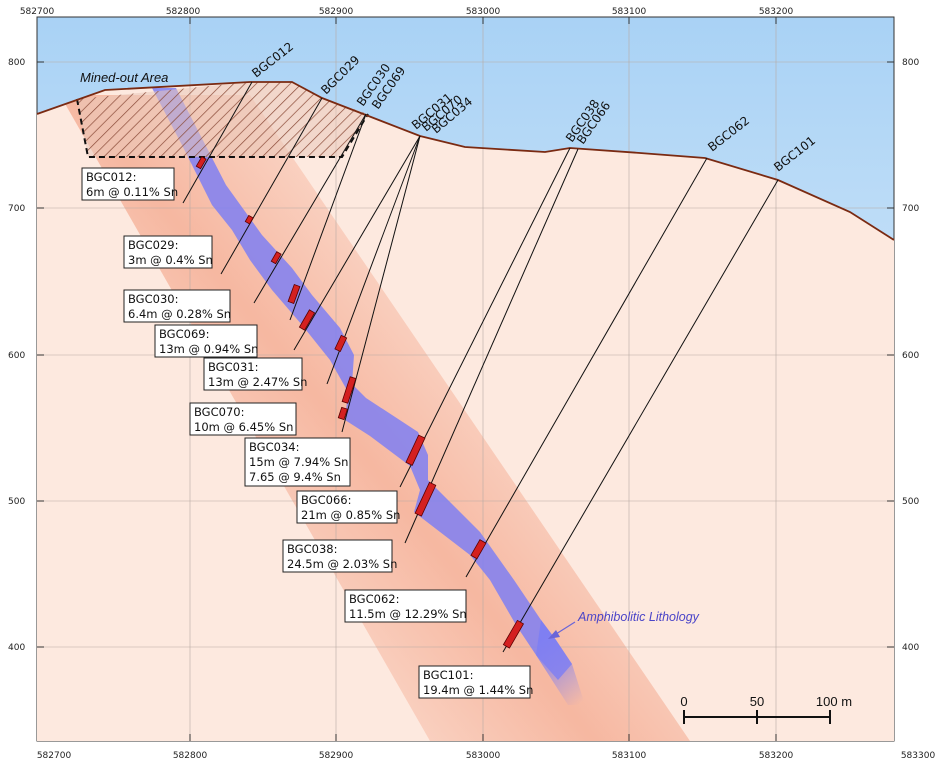 Image resolution: width=939 pixels, height=765 pixels. What do you see at coordinates (37, 12) in the screenshot?
I see `x-tick-top: 582700` at bounding box center [37, 12].